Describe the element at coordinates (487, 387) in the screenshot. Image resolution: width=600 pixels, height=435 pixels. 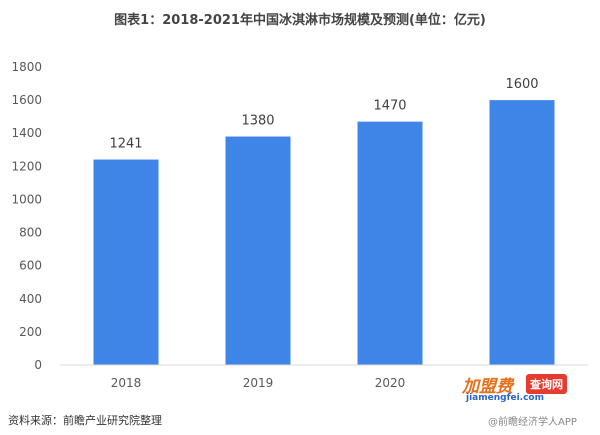
I see `brand-watermark-main: 加盟费` at that location.